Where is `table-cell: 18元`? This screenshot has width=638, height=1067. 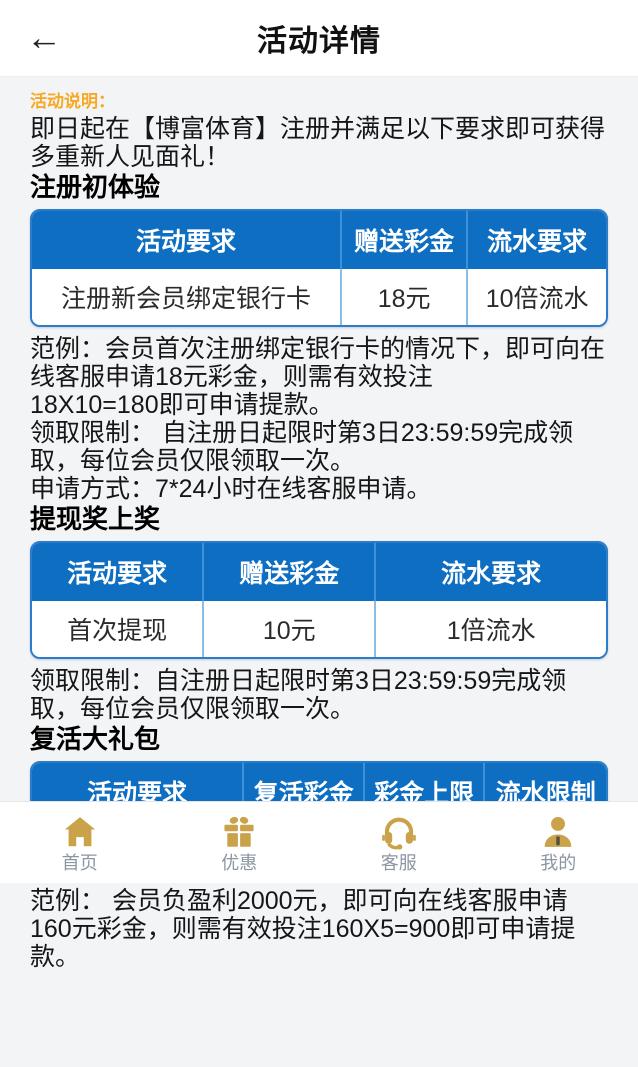
table-cell: 18元 is located at coordinates (405, 297).